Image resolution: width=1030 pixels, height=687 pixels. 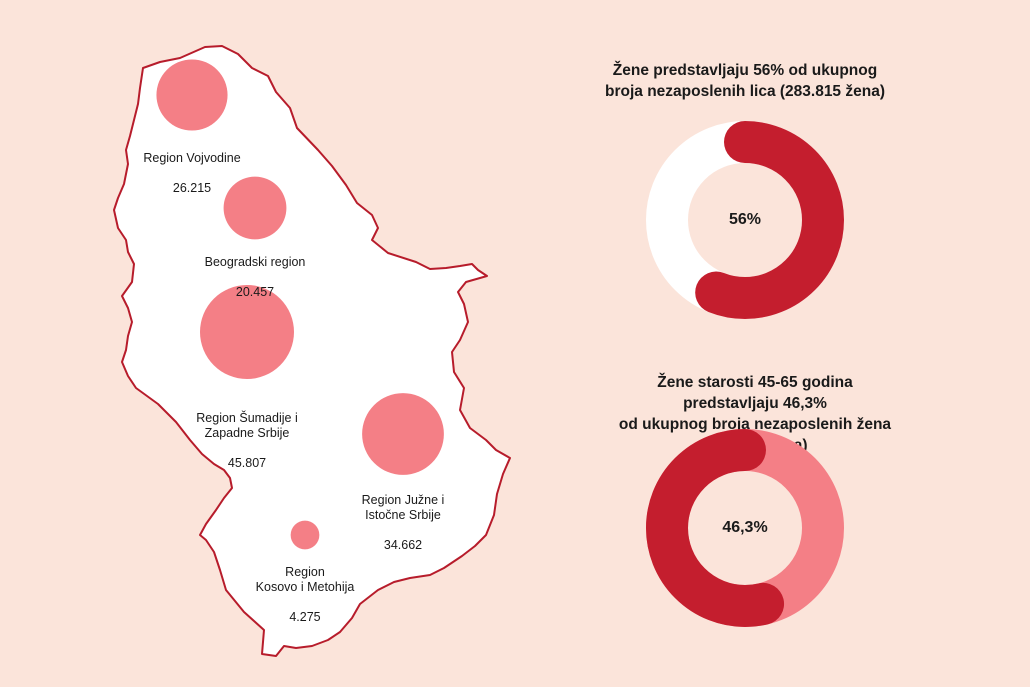 What do you see at coordinates (191, 173) in the screenshot?
I see `region-label-vojvodina: Region Vojvodine 26.215` at bounding box center [191, 173].